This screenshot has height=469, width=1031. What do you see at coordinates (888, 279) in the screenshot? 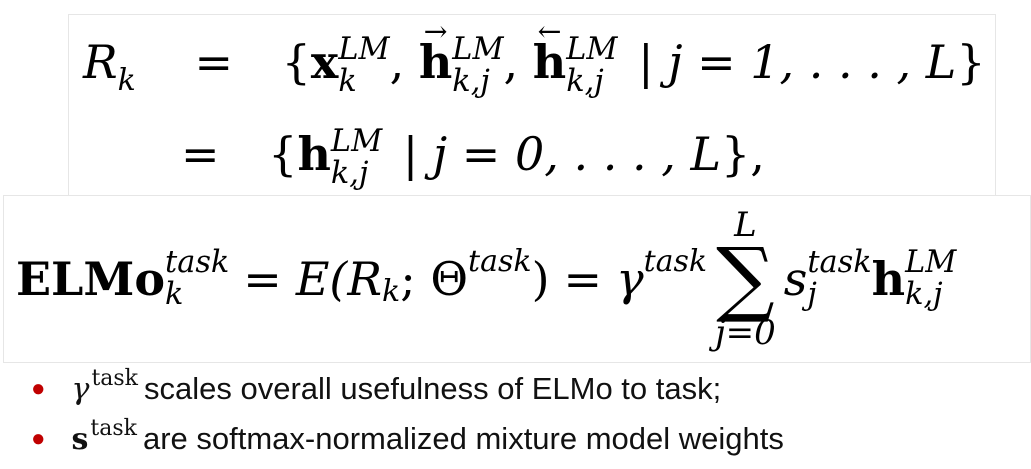
I see `h-symbol-2: h` at bounding box center [888, 279].